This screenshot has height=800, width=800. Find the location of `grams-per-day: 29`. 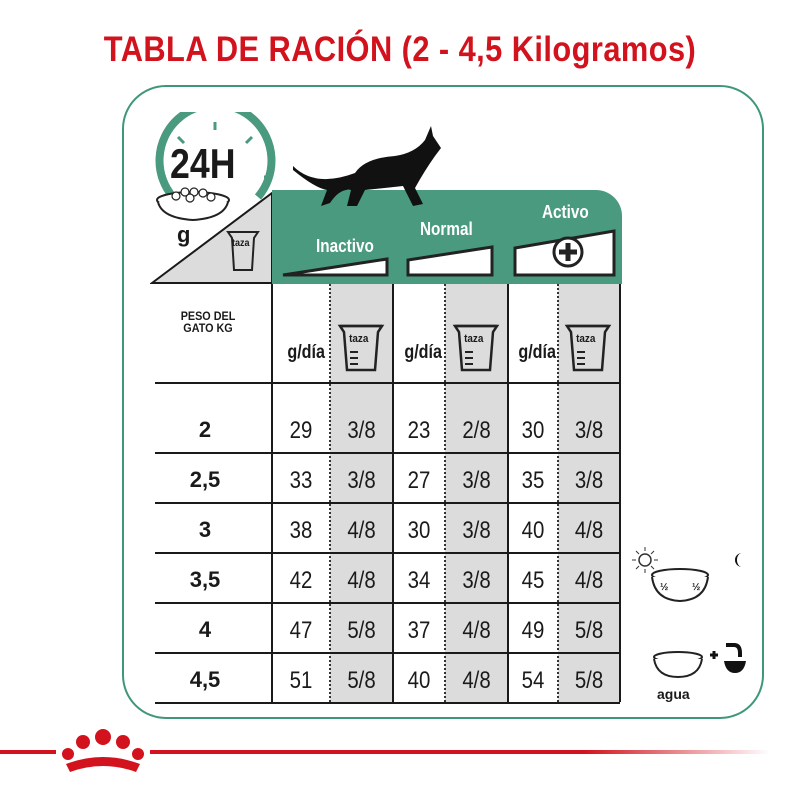

grams-per-day: 29 is located at coordinates (301, 430).